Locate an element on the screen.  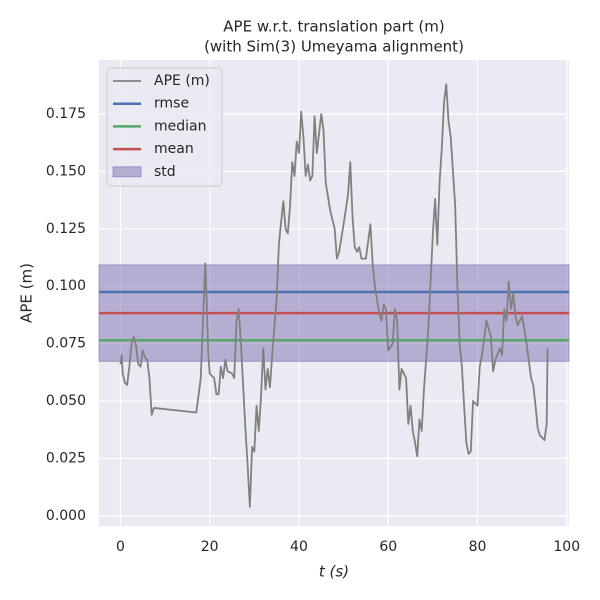
x-tick-label: 0 is located at coordinates (120, 547).